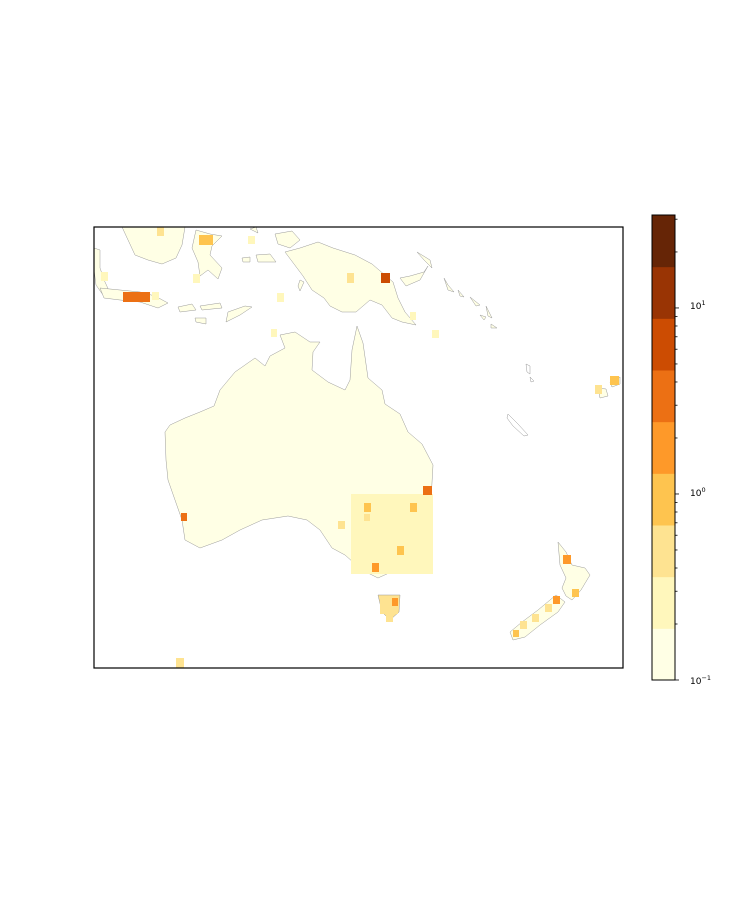 The width and height of the screenshot is (750, 900). I want to click on cell-se-australia-block, so click(392, 534).